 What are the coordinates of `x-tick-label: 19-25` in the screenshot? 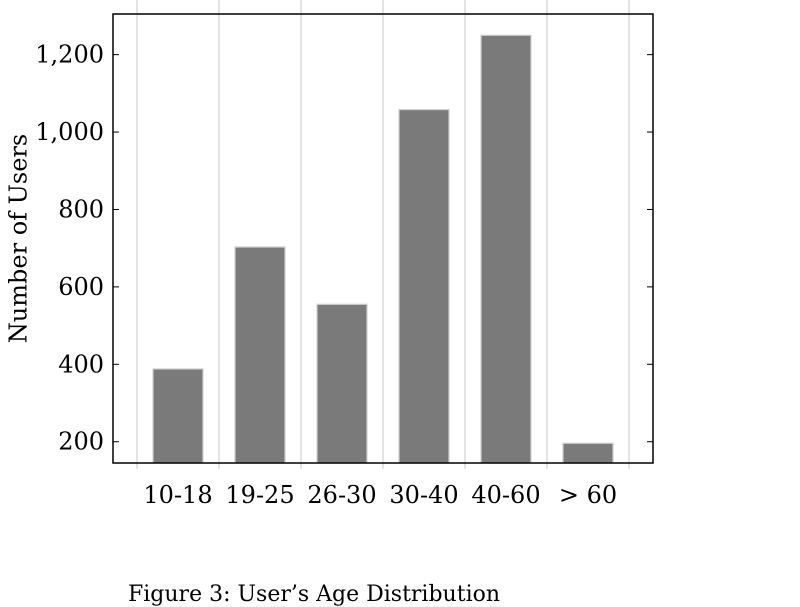 It's located at (259, 495).